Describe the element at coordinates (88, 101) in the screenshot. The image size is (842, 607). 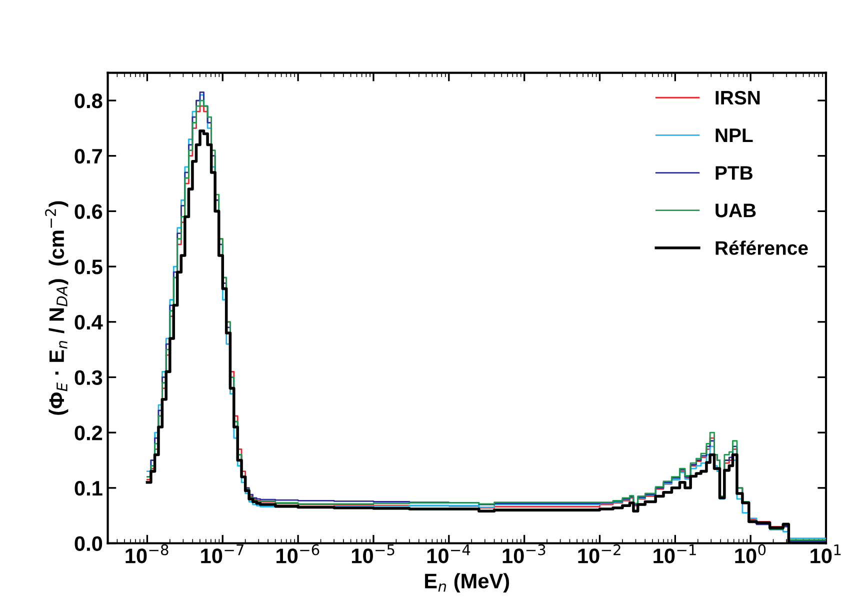
I see `y-tick-label: 0.8` at that location.